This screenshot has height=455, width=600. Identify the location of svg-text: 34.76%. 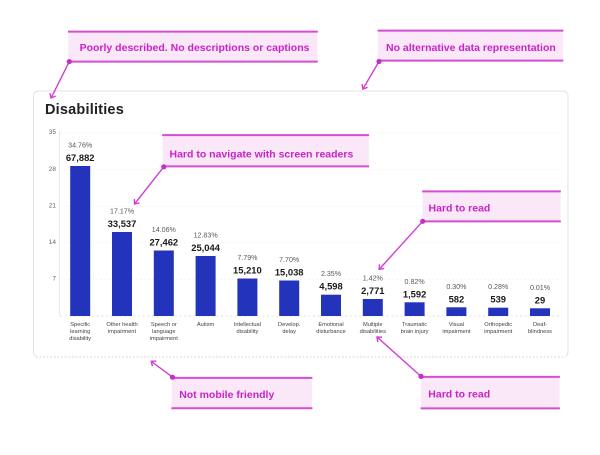
(80, 146).